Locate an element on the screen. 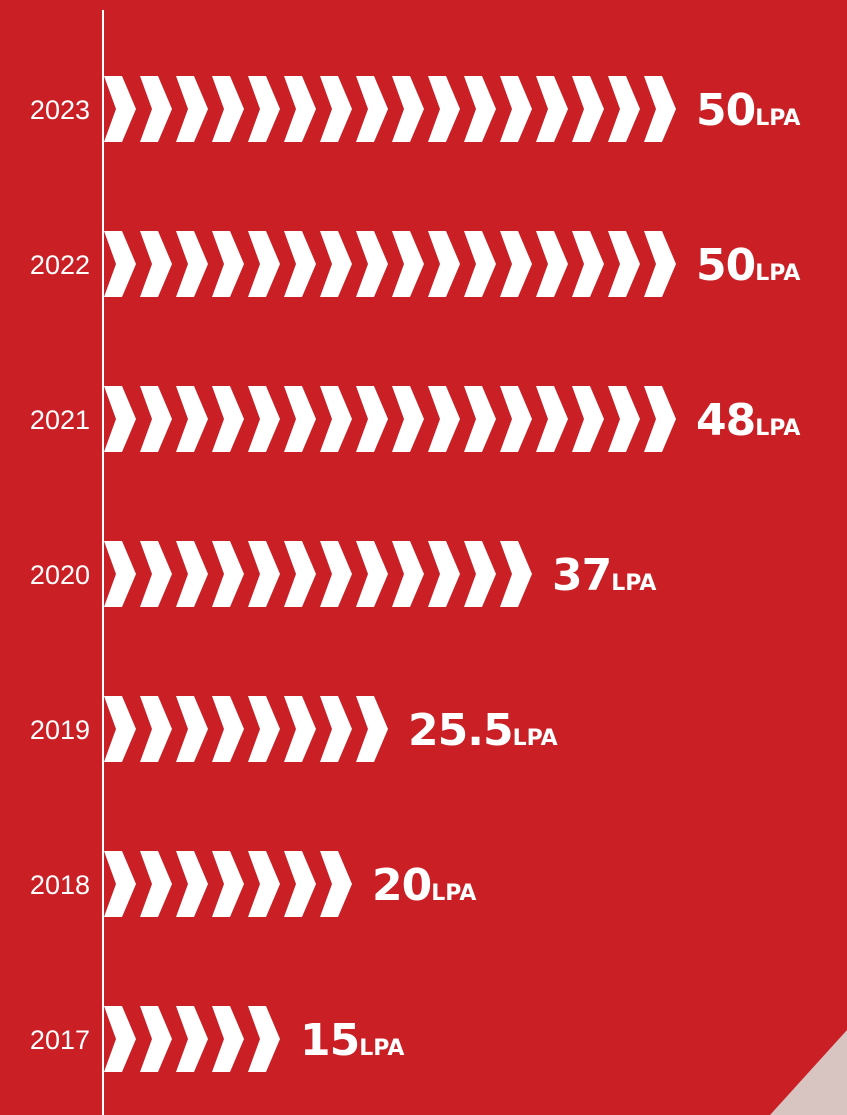 This screenshot has height=1115, width=847. value-label-2018: 20LPA is located at coordinates (424, 885).